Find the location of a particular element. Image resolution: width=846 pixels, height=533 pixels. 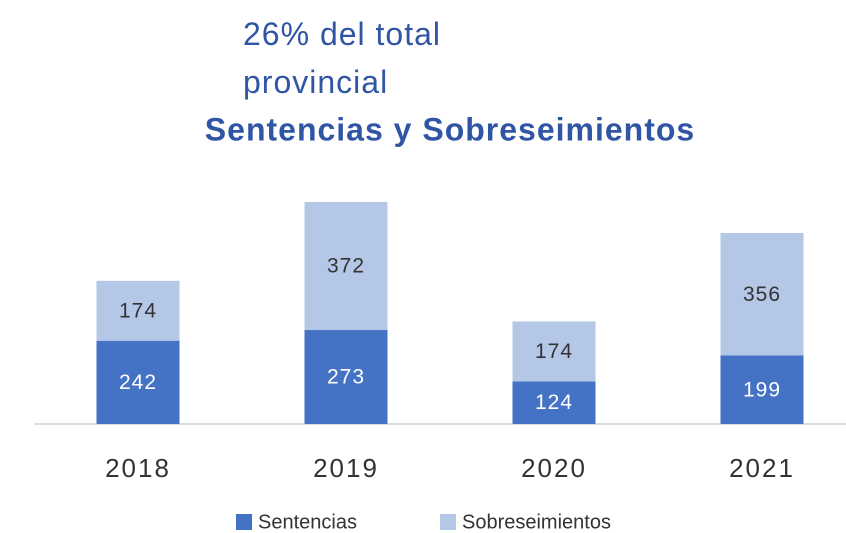

x-tick-label: 2018 is located at coordinates (138, 468).